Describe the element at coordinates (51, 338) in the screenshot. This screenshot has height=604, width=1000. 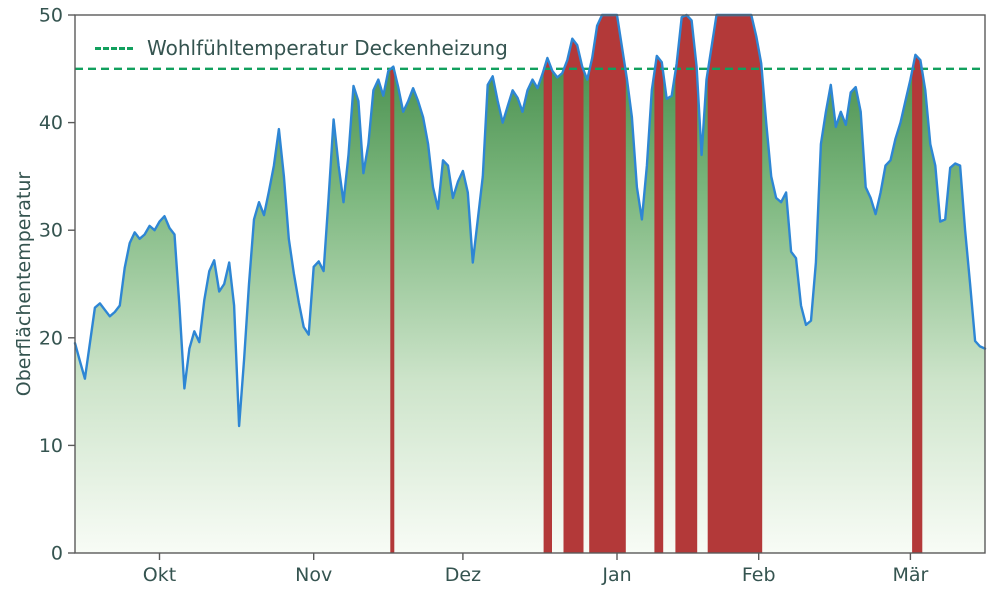
I see `y-tick-label: 20` at that location.